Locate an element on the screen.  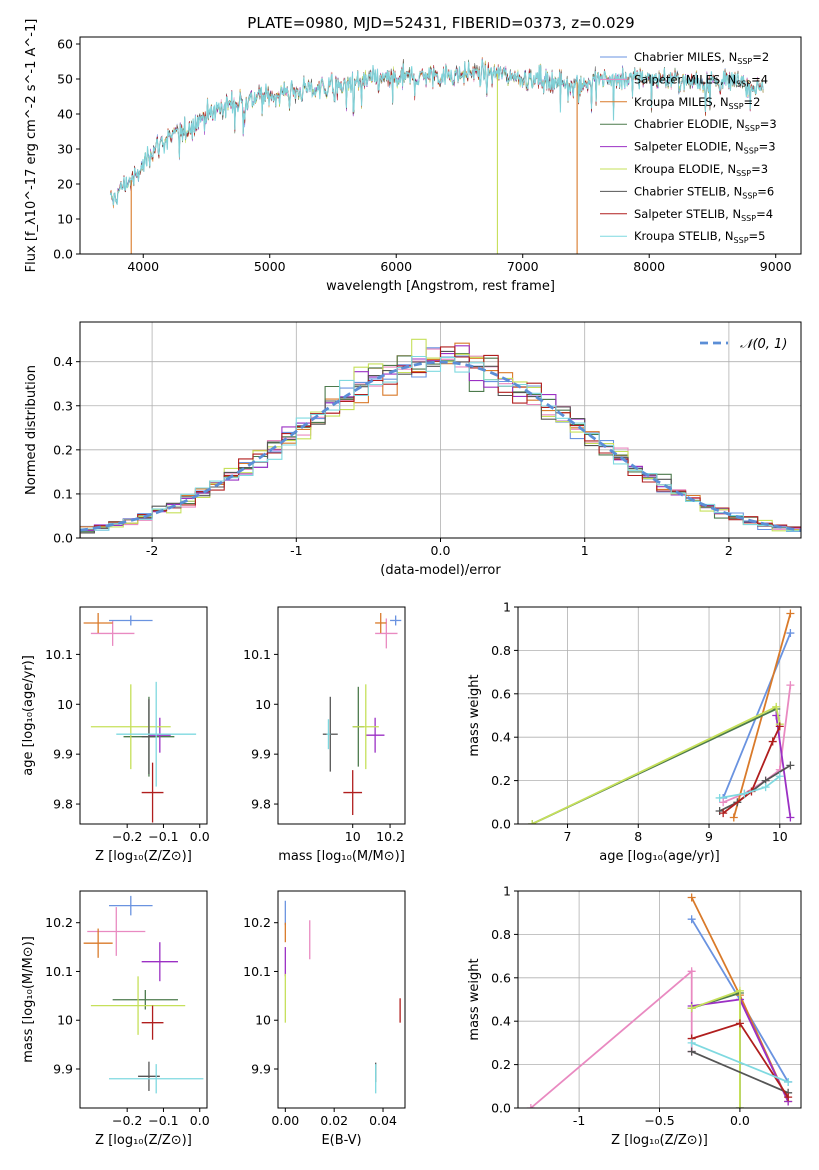
x-tick-label: 0.02 is located at coordinates (334, 1120).